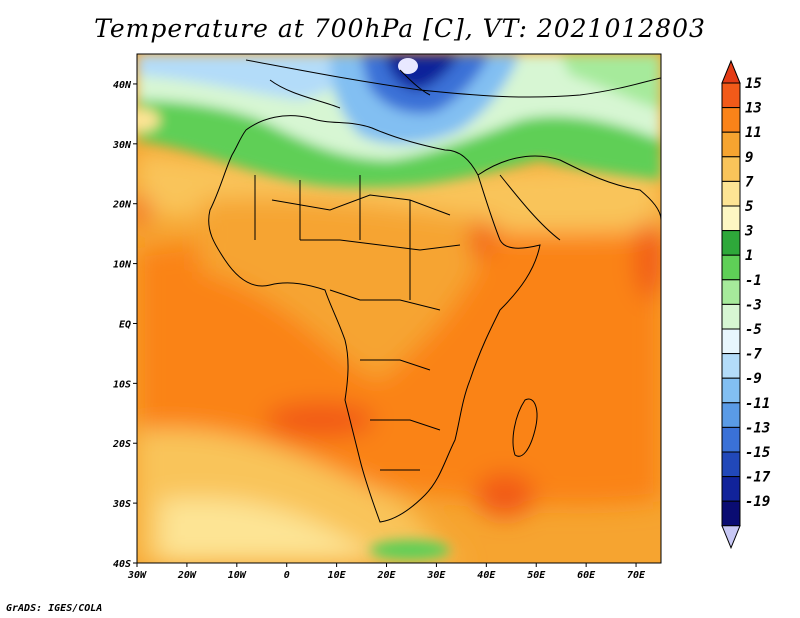  Describe the element at coordinates (525, 427) in the screenshot. I see `madagascar-coastline` at that location.